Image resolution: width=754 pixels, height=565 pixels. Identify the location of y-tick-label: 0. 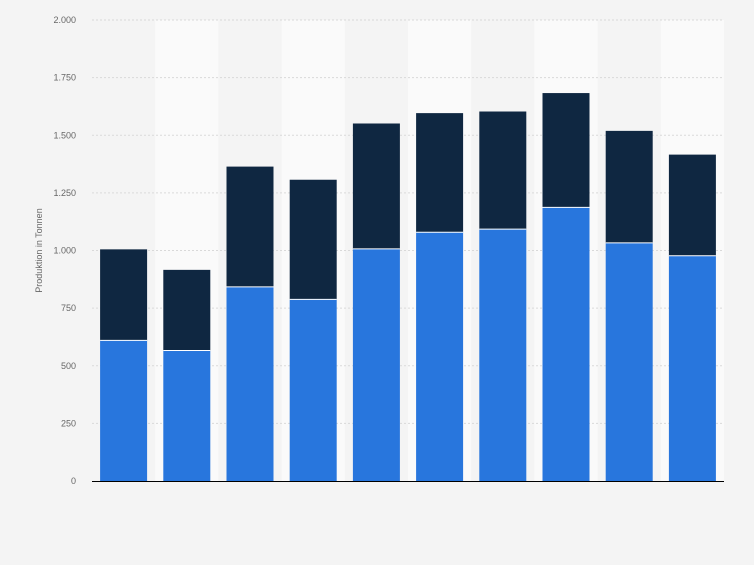
(73, 481).